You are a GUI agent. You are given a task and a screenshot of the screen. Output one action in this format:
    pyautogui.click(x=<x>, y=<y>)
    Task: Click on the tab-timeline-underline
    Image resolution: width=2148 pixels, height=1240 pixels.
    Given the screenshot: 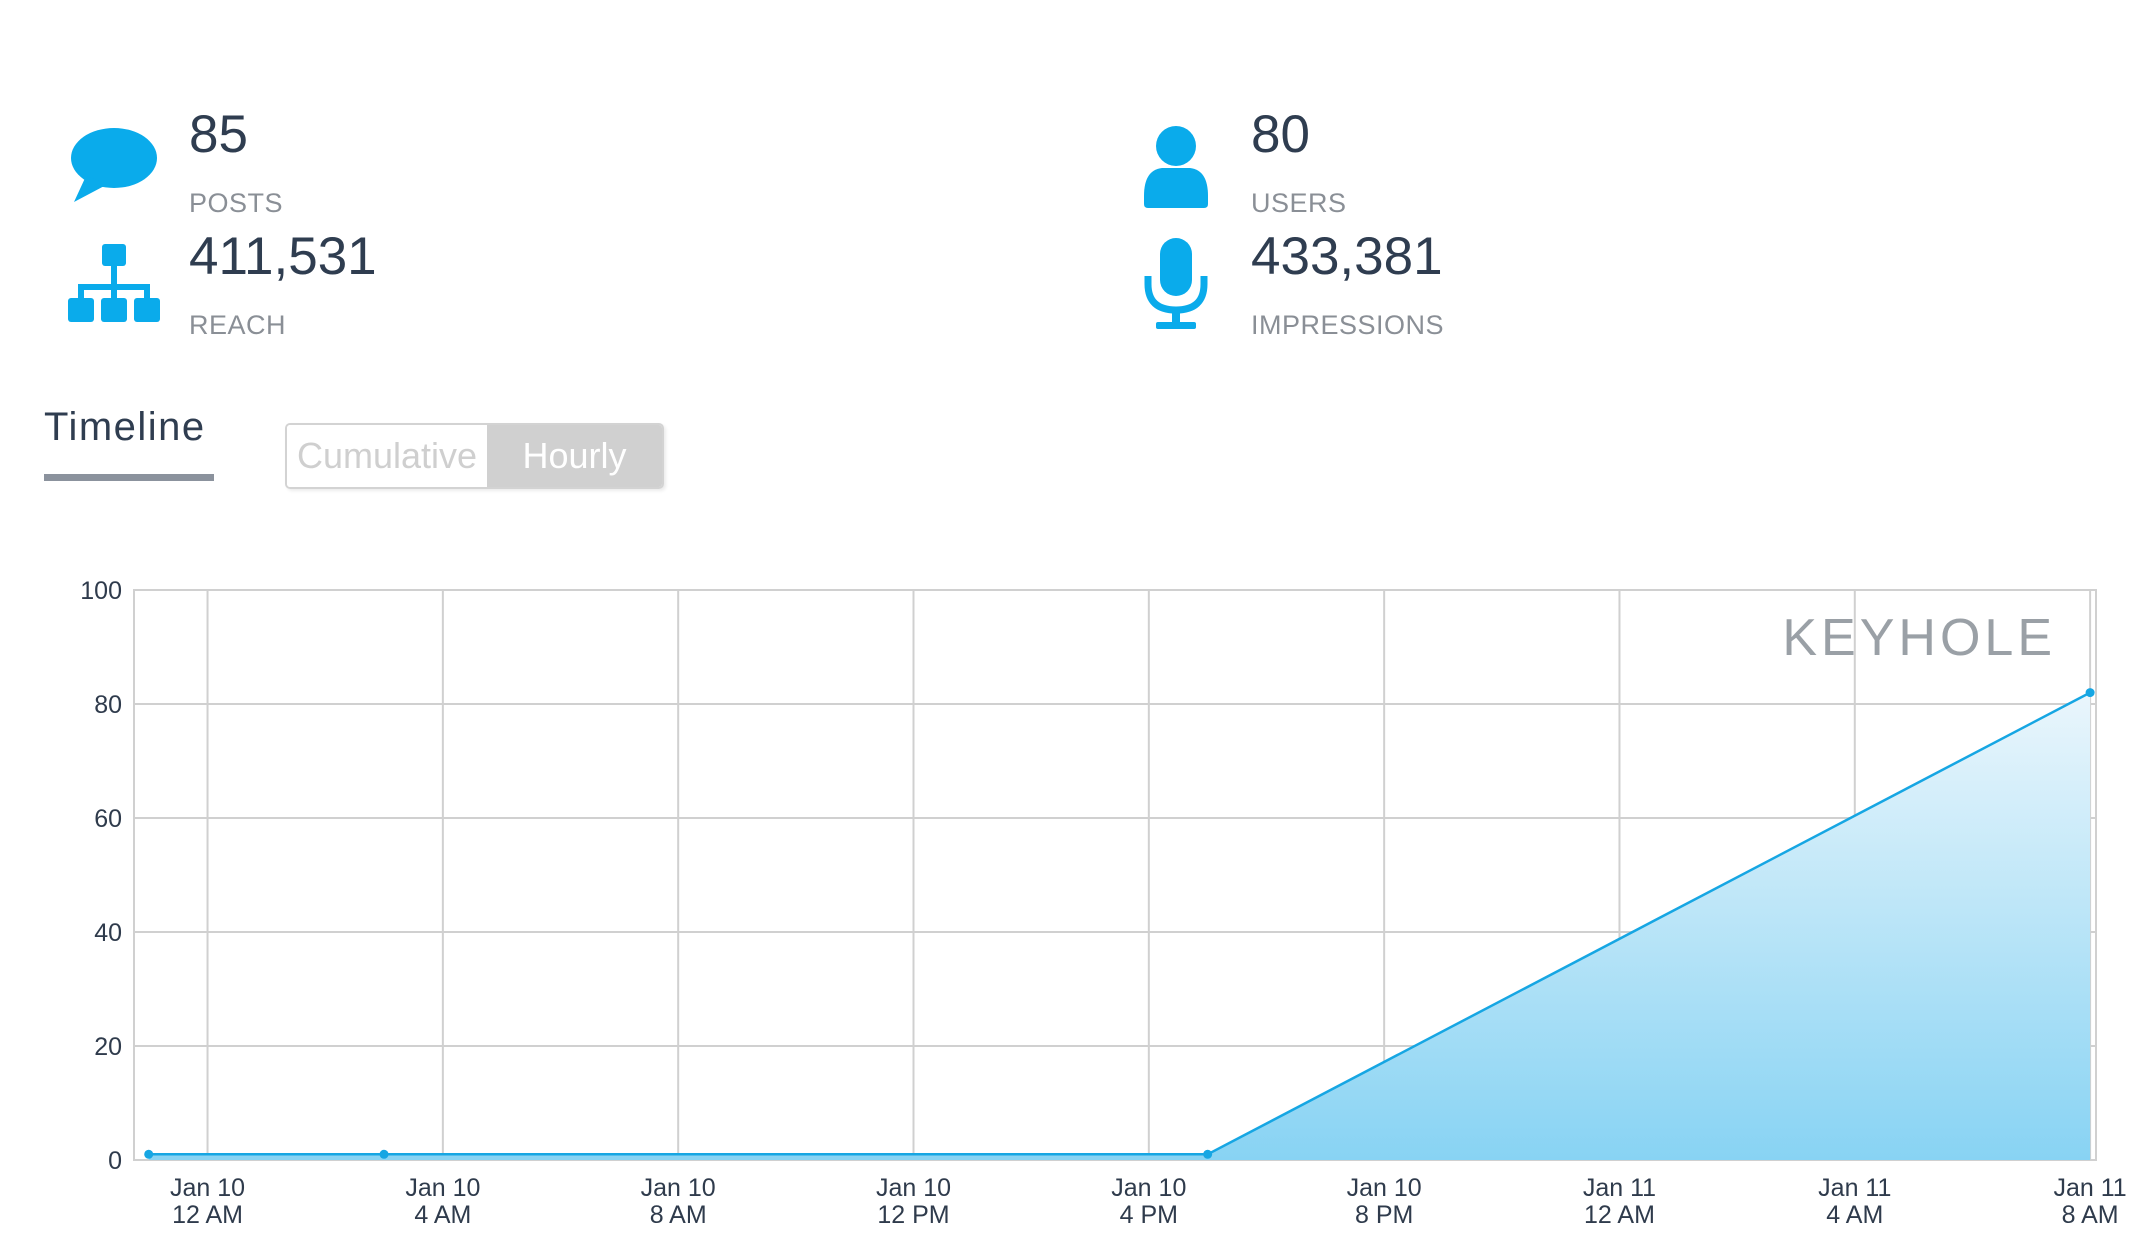 What is the action you would take?
    pyautogui.click(x=129, y=477)
    